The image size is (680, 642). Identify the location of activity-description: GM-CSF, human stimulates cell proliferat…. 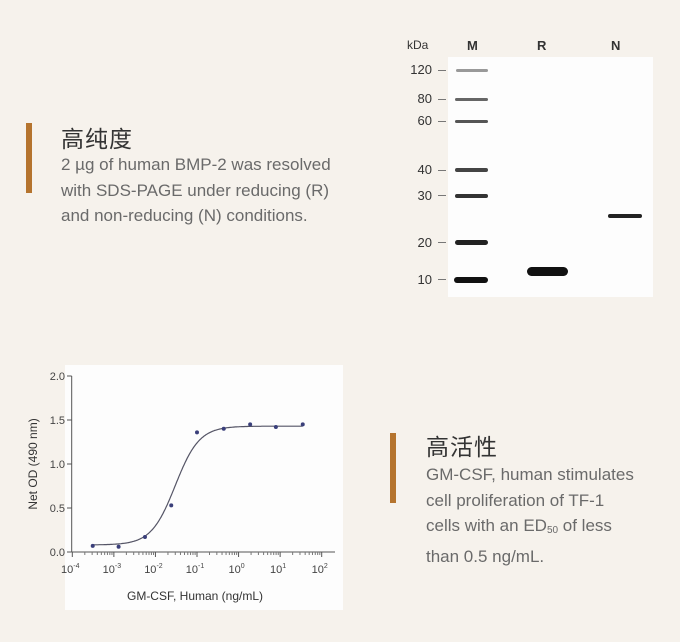
(530, 515).